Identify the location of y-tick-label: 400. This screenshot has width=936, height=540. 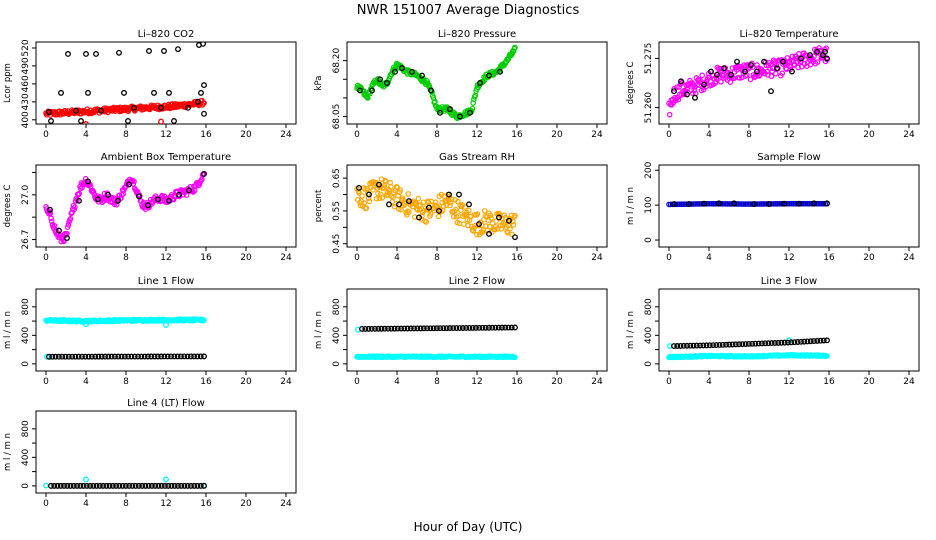
(26, 456).